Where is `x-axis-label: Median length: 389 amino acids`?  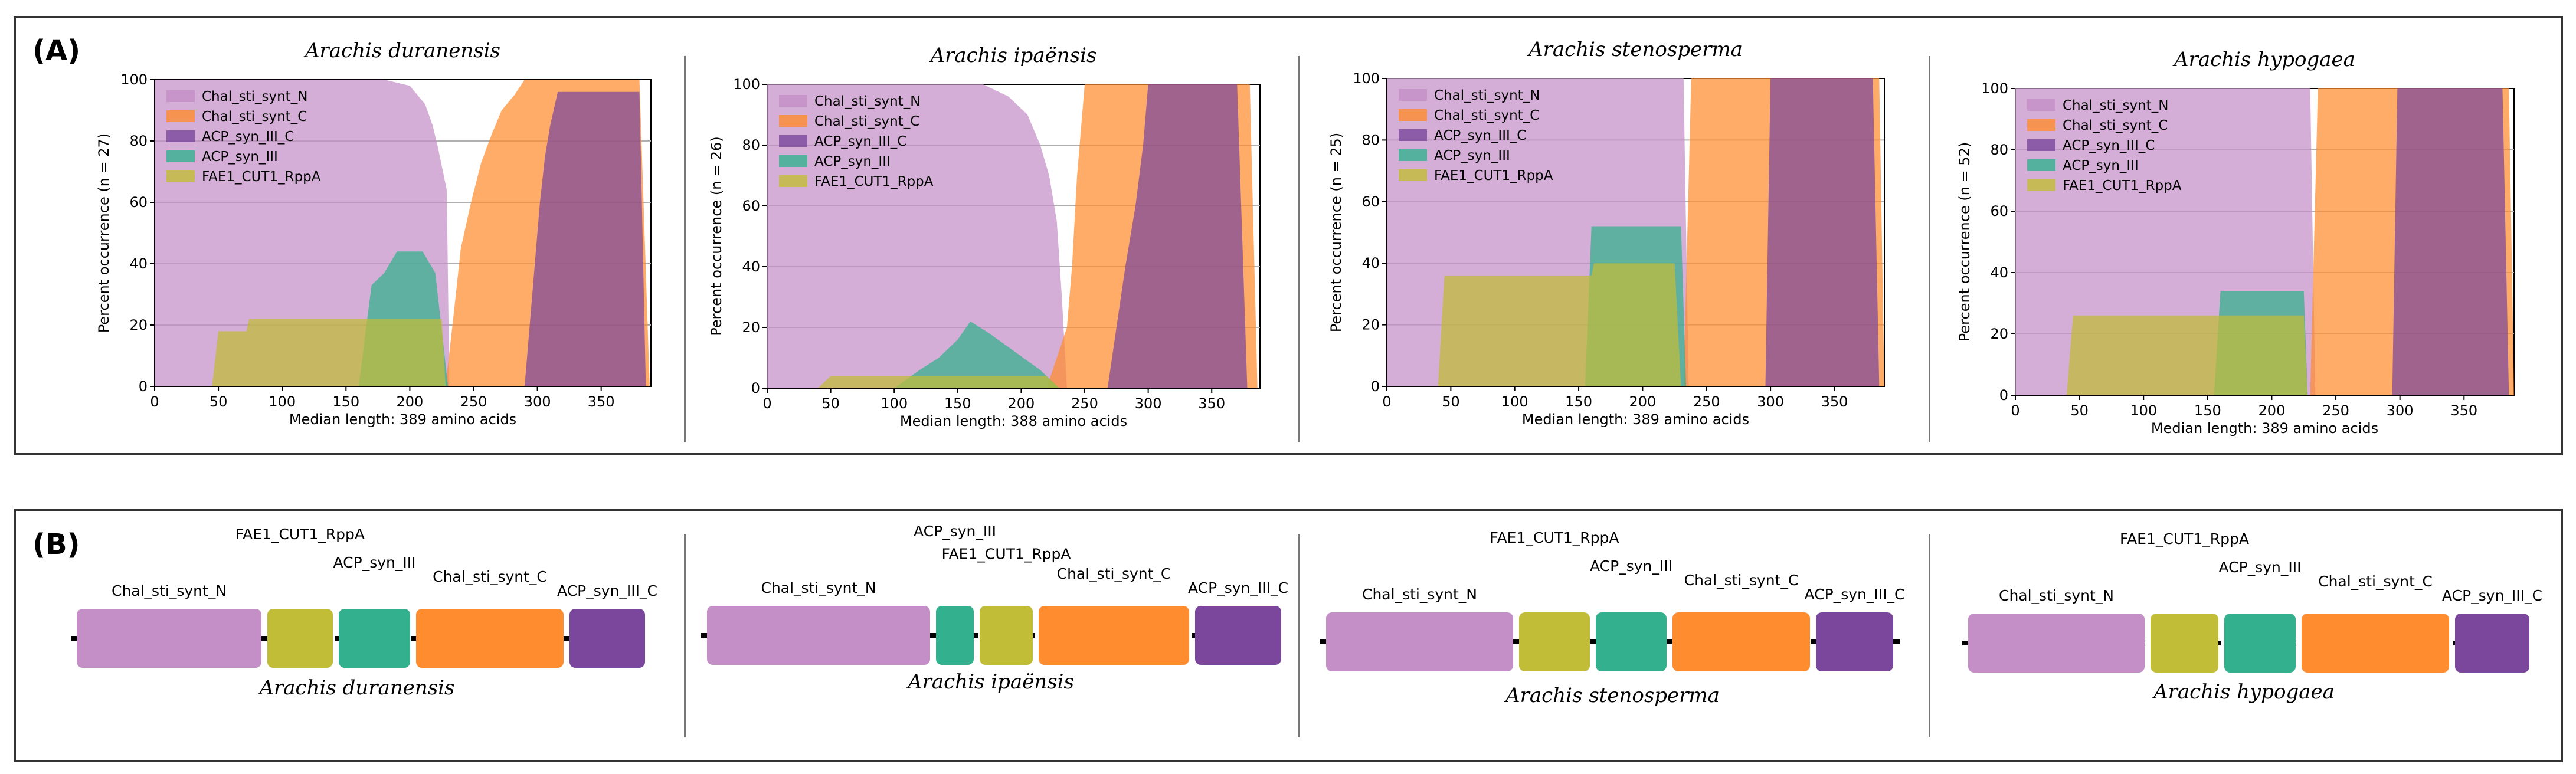 x-axis-label: Median length: 389 amino acids is located at coordinates (402, 419).